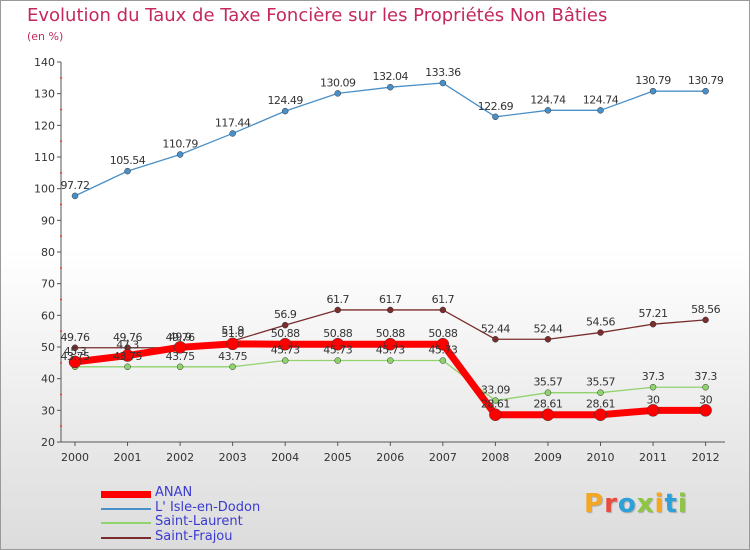 This screenshot has height=550, width=750. Describe the element at coordinates (611, 504) in the screenshot. I see `brand-letter: r` at that location.